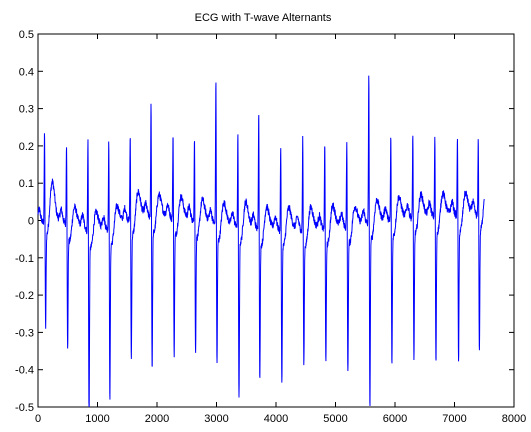  What do you see at coordinates (26, 184) in the screenshot?
I see `y-tick-label: 0.1` at bounding box center [26, 184].